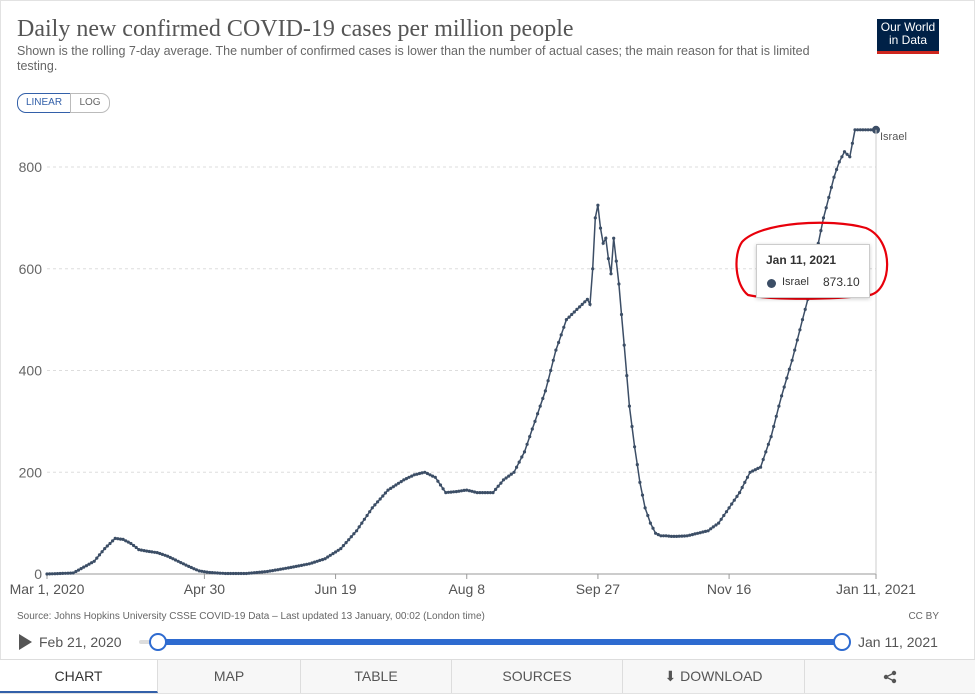 The image size is (975, 695). I want to click on tab-table: TABLE, so click(376, 676).